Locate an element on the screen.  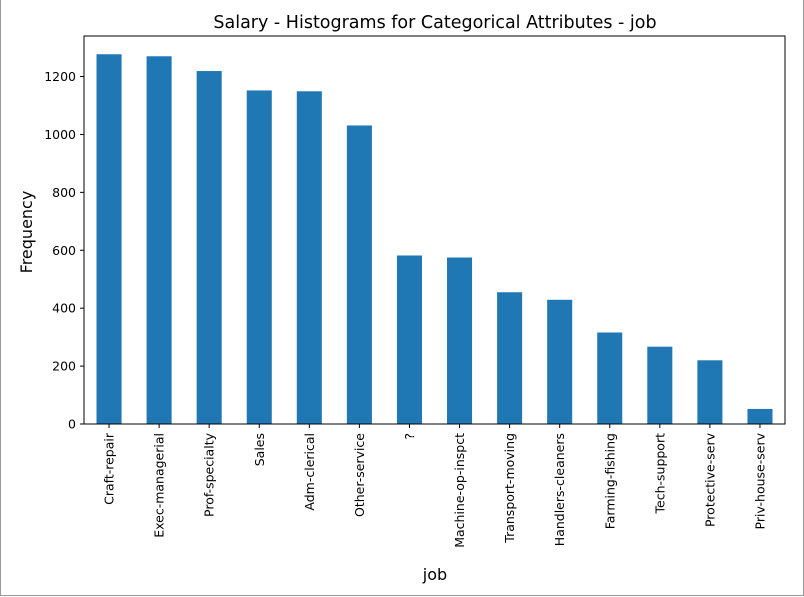
y-tick-label-3: 600 is located at coordinates (64, 250).